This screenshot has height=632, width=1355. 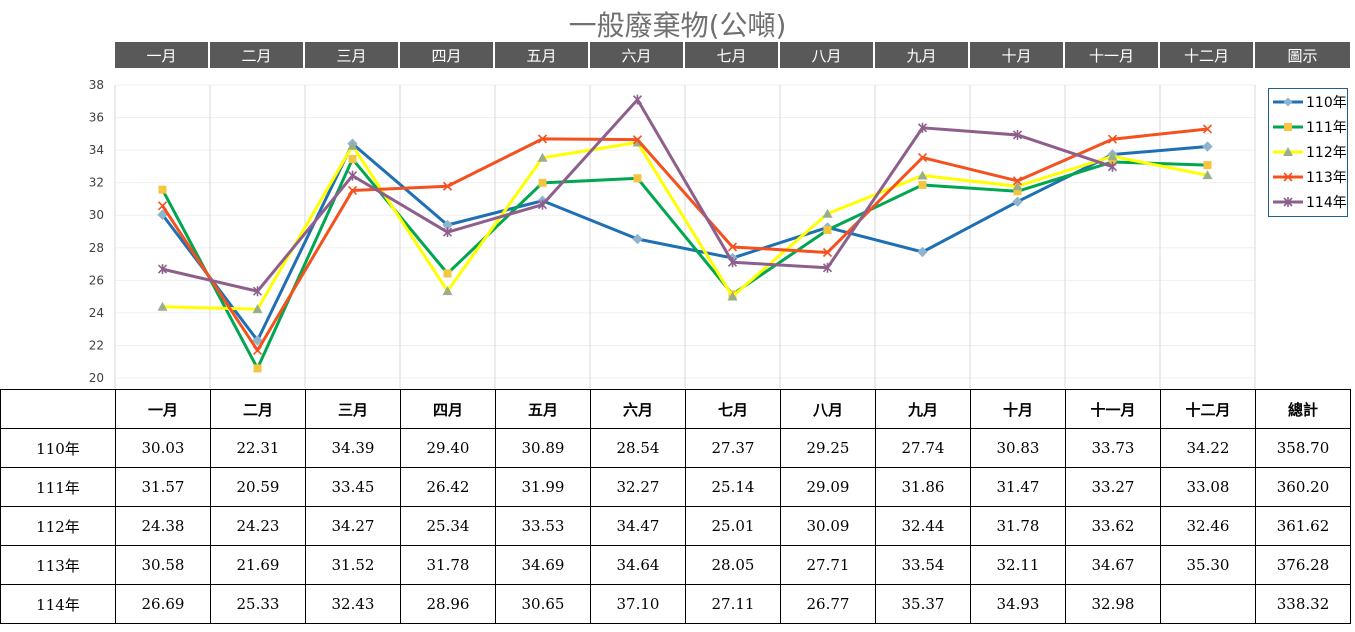 I want to click on table-cell: 33.62, so click(x=1113, y=526).